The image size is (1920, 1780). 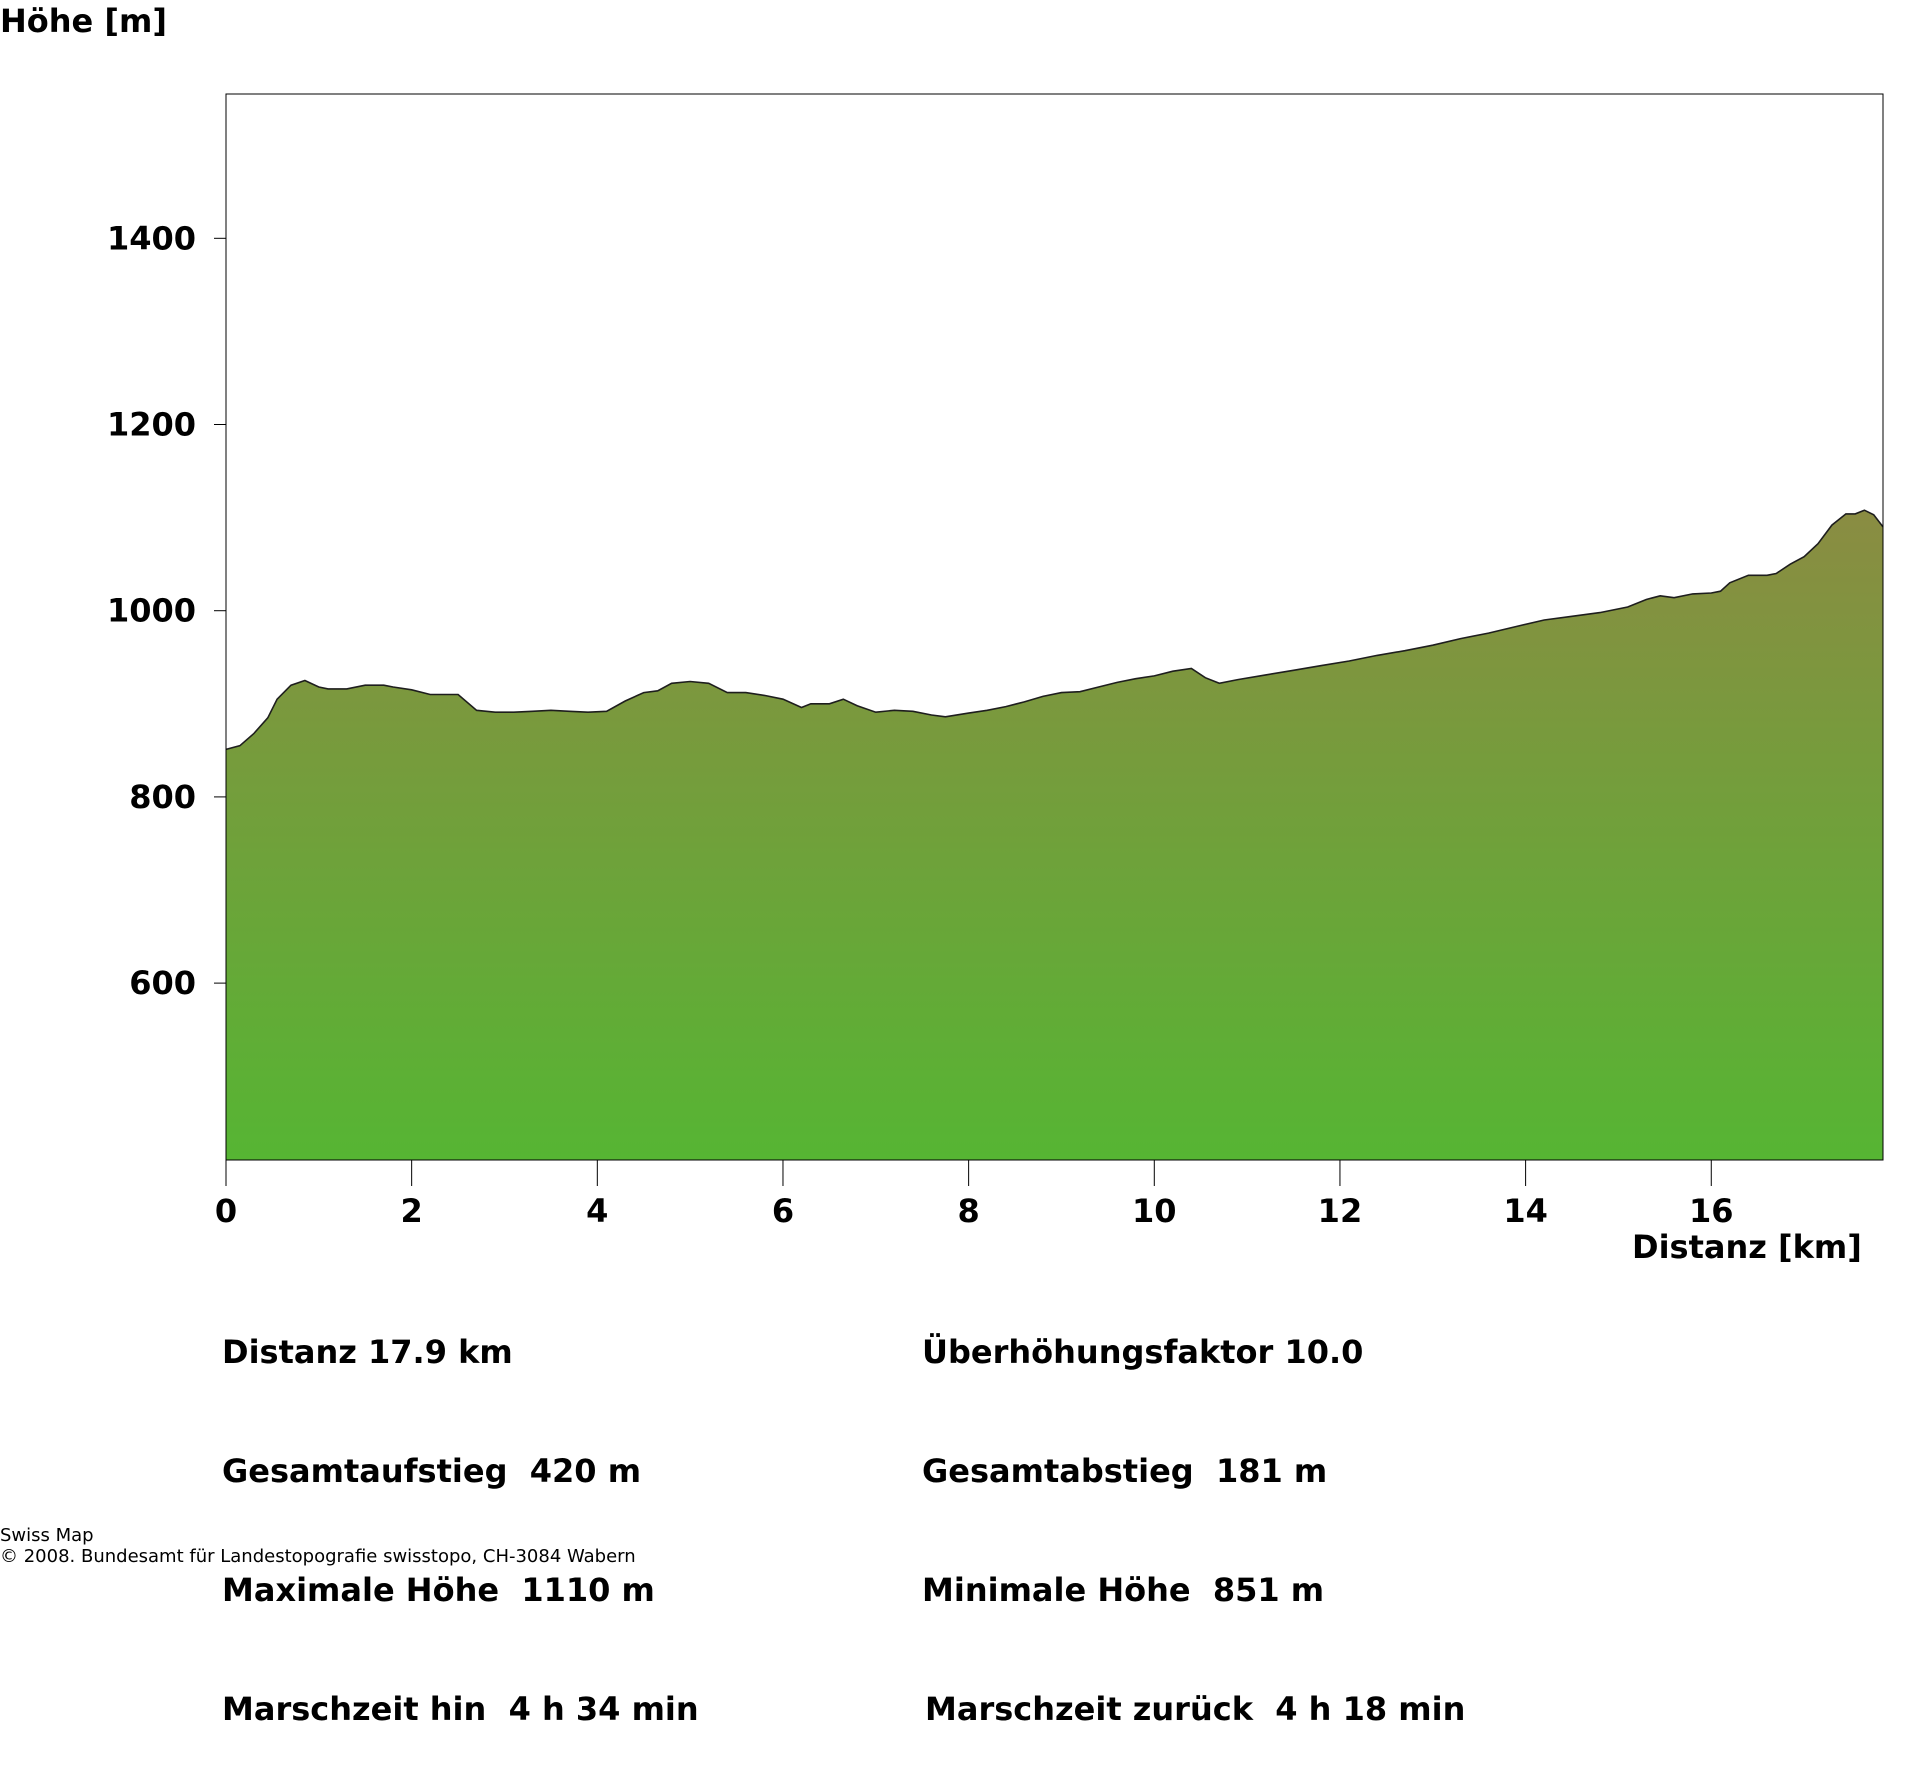 What do you see at coordinates (151, 425) in the screenshot?
I see `y-tick-label: 1200` at bounding box center [151, 425].